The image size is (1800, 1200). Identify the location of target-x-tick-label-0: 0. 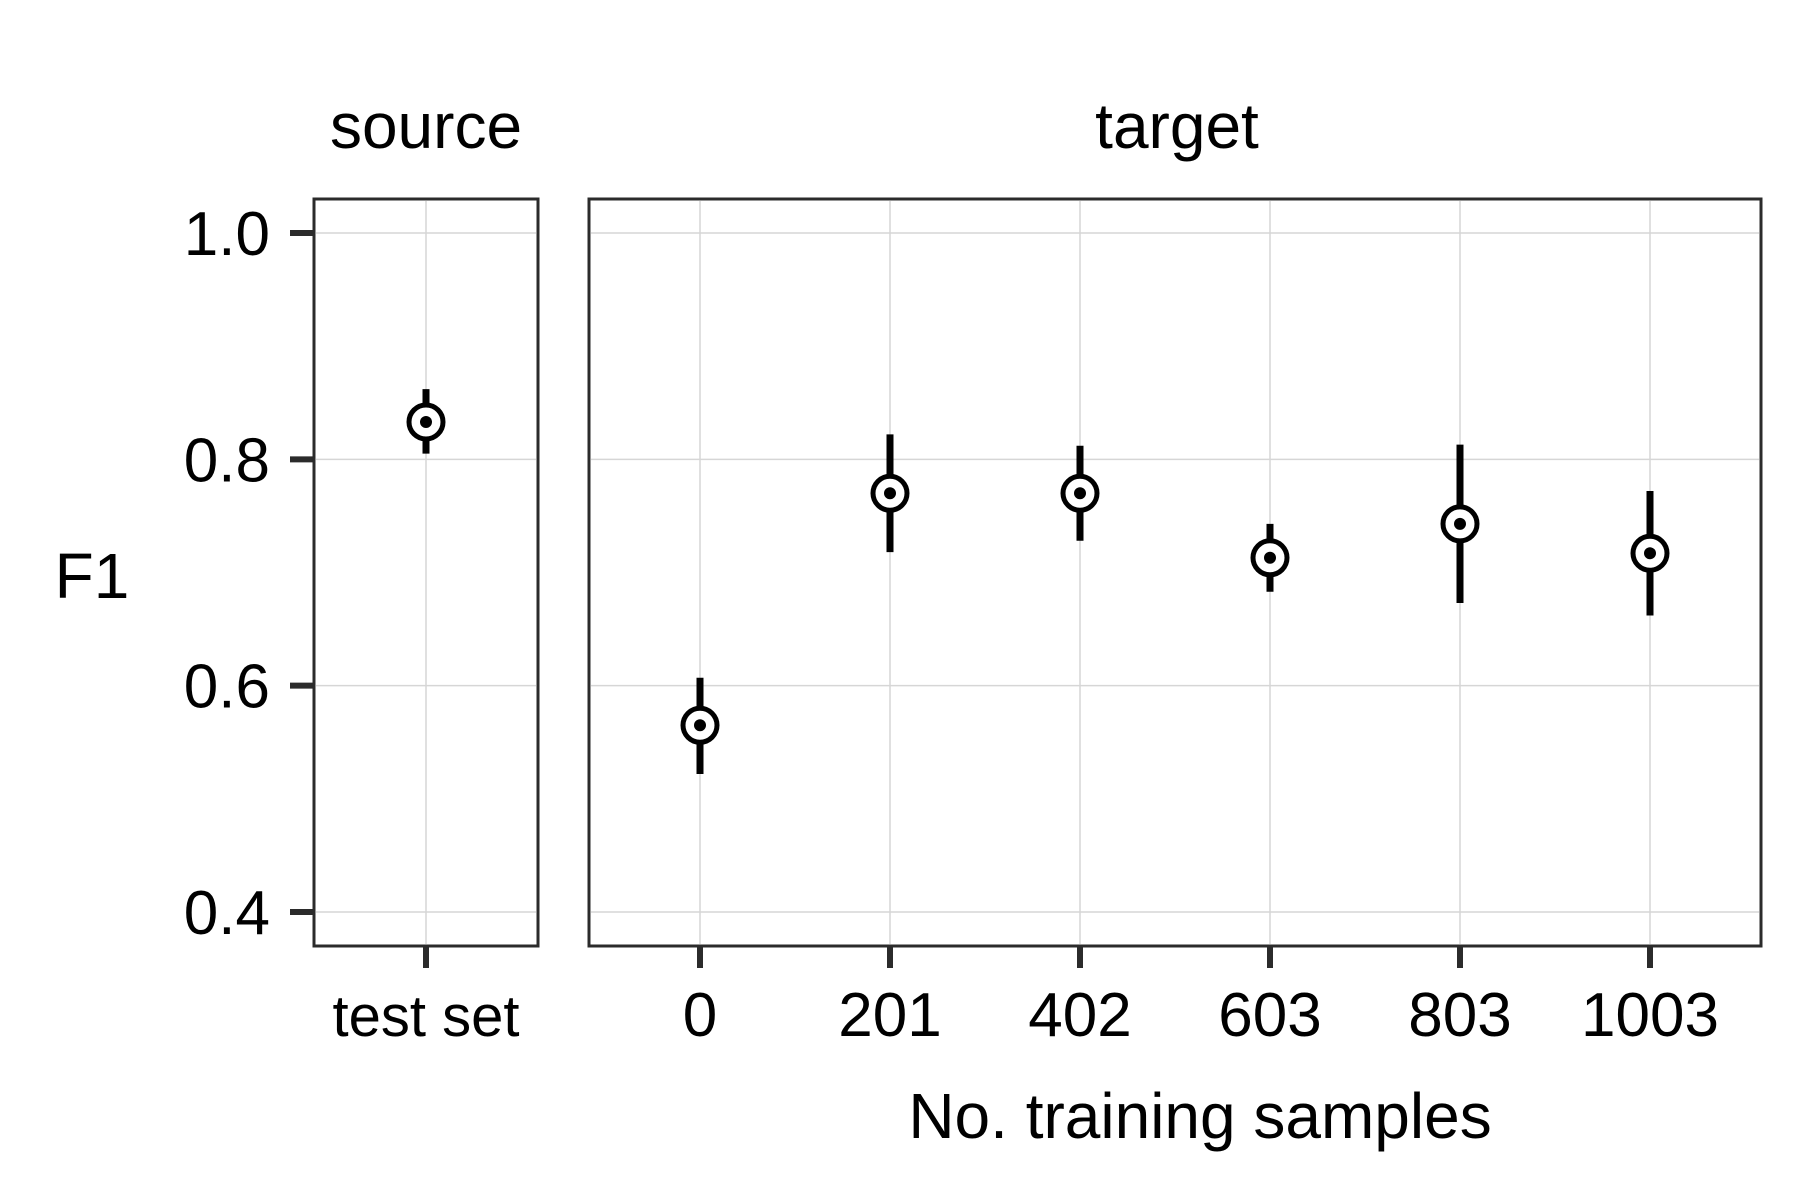
(700, 1015).